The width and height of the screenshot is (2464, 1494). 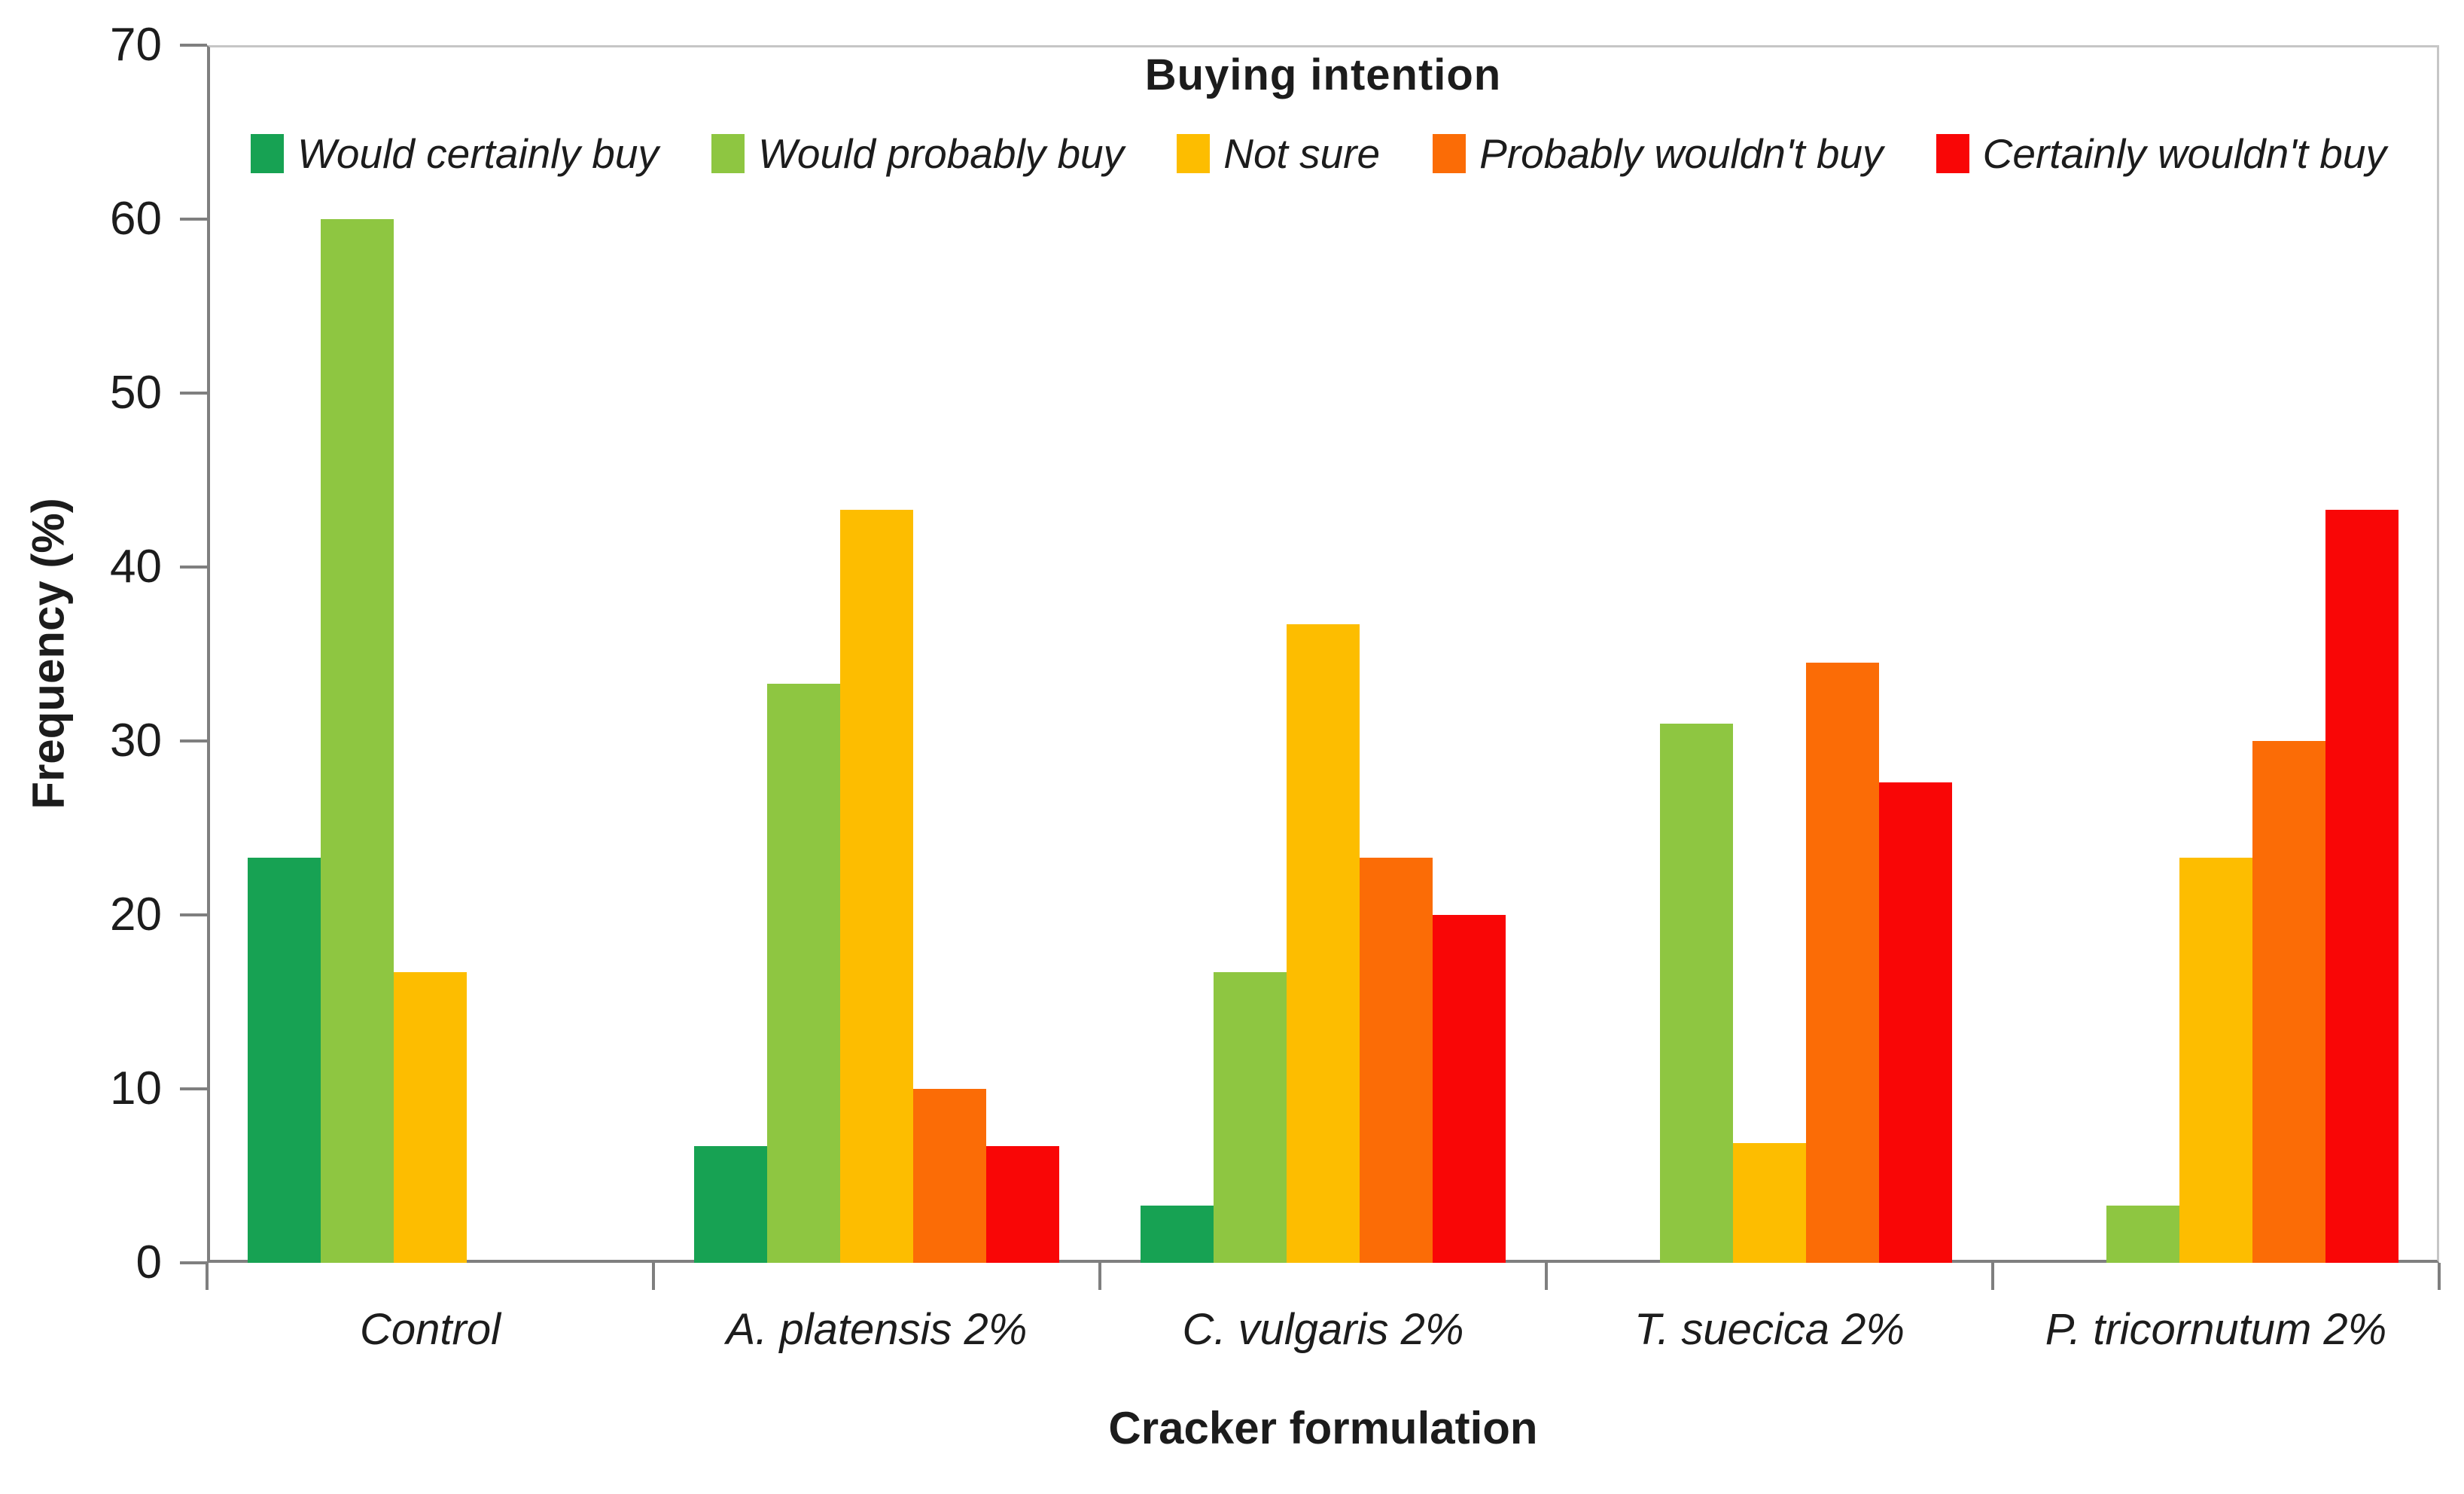 What do you see at coordinates (1302, 153) in the screenshot?
I see `legend-label: Not sure` at bounding box center [1302, 153].